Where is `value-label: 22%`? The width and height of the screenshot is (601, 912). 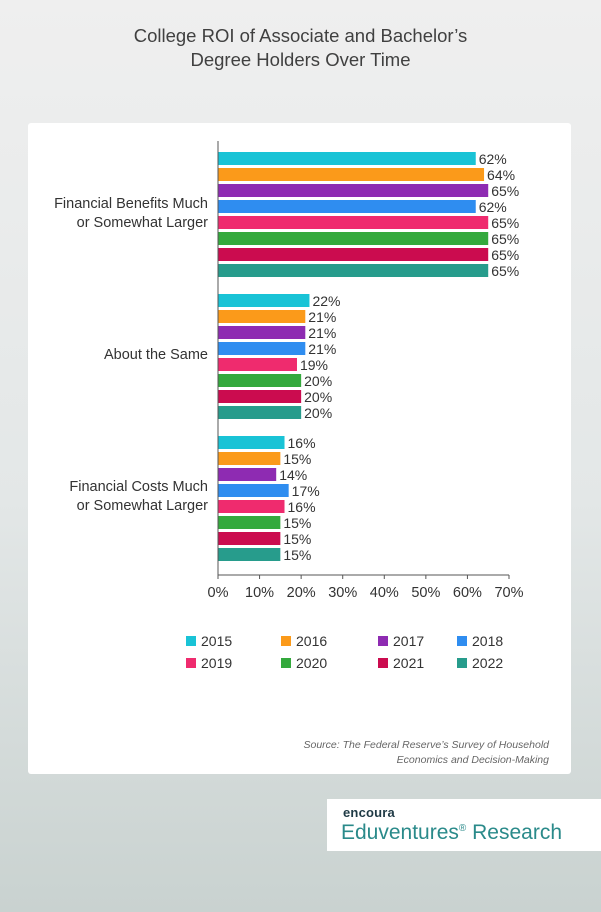 value-label: 22% is located at coordinates (326, 301).